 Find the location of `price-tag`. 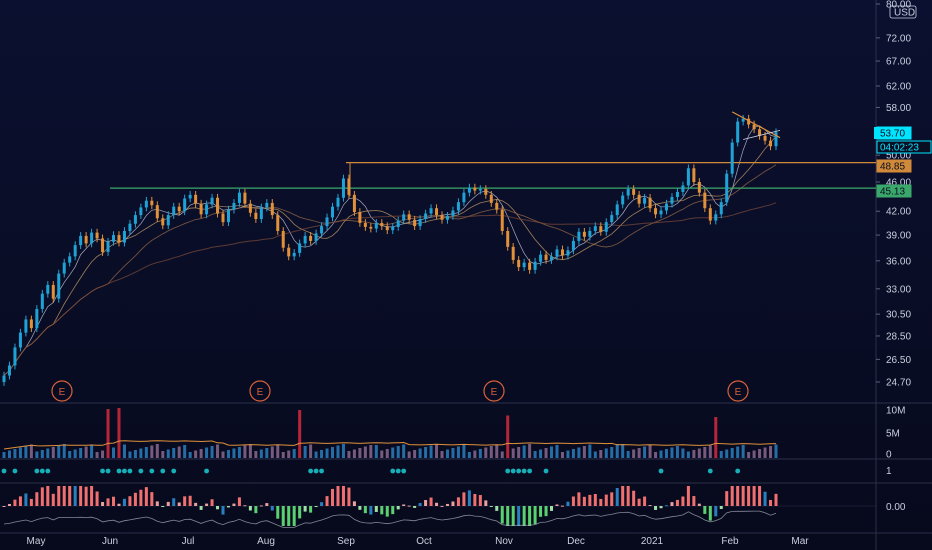

price-tag is located at coordinates (894, 191).